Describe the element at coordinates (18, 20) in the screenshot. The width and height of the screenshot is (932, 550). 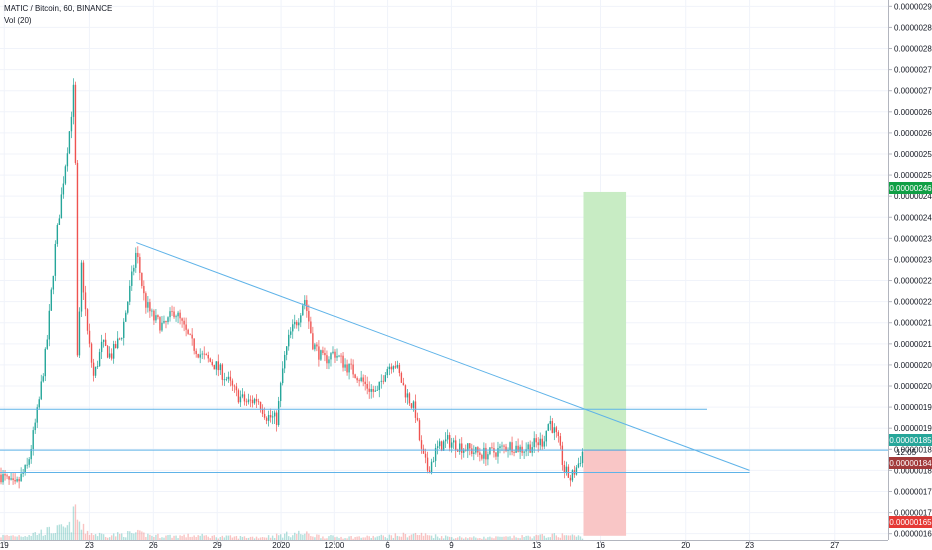
I see `volume-indicator-title: Vol (20)` at that location.